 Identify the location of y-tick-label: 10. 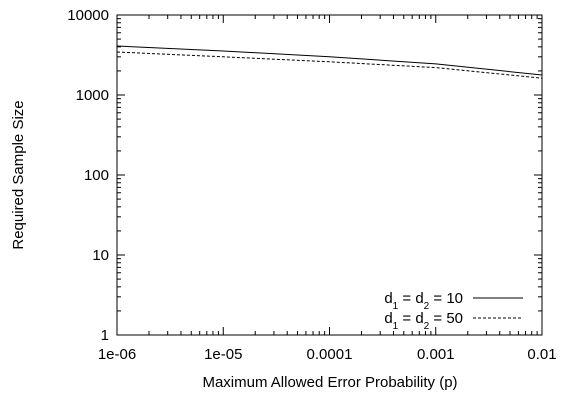
(100, 255).